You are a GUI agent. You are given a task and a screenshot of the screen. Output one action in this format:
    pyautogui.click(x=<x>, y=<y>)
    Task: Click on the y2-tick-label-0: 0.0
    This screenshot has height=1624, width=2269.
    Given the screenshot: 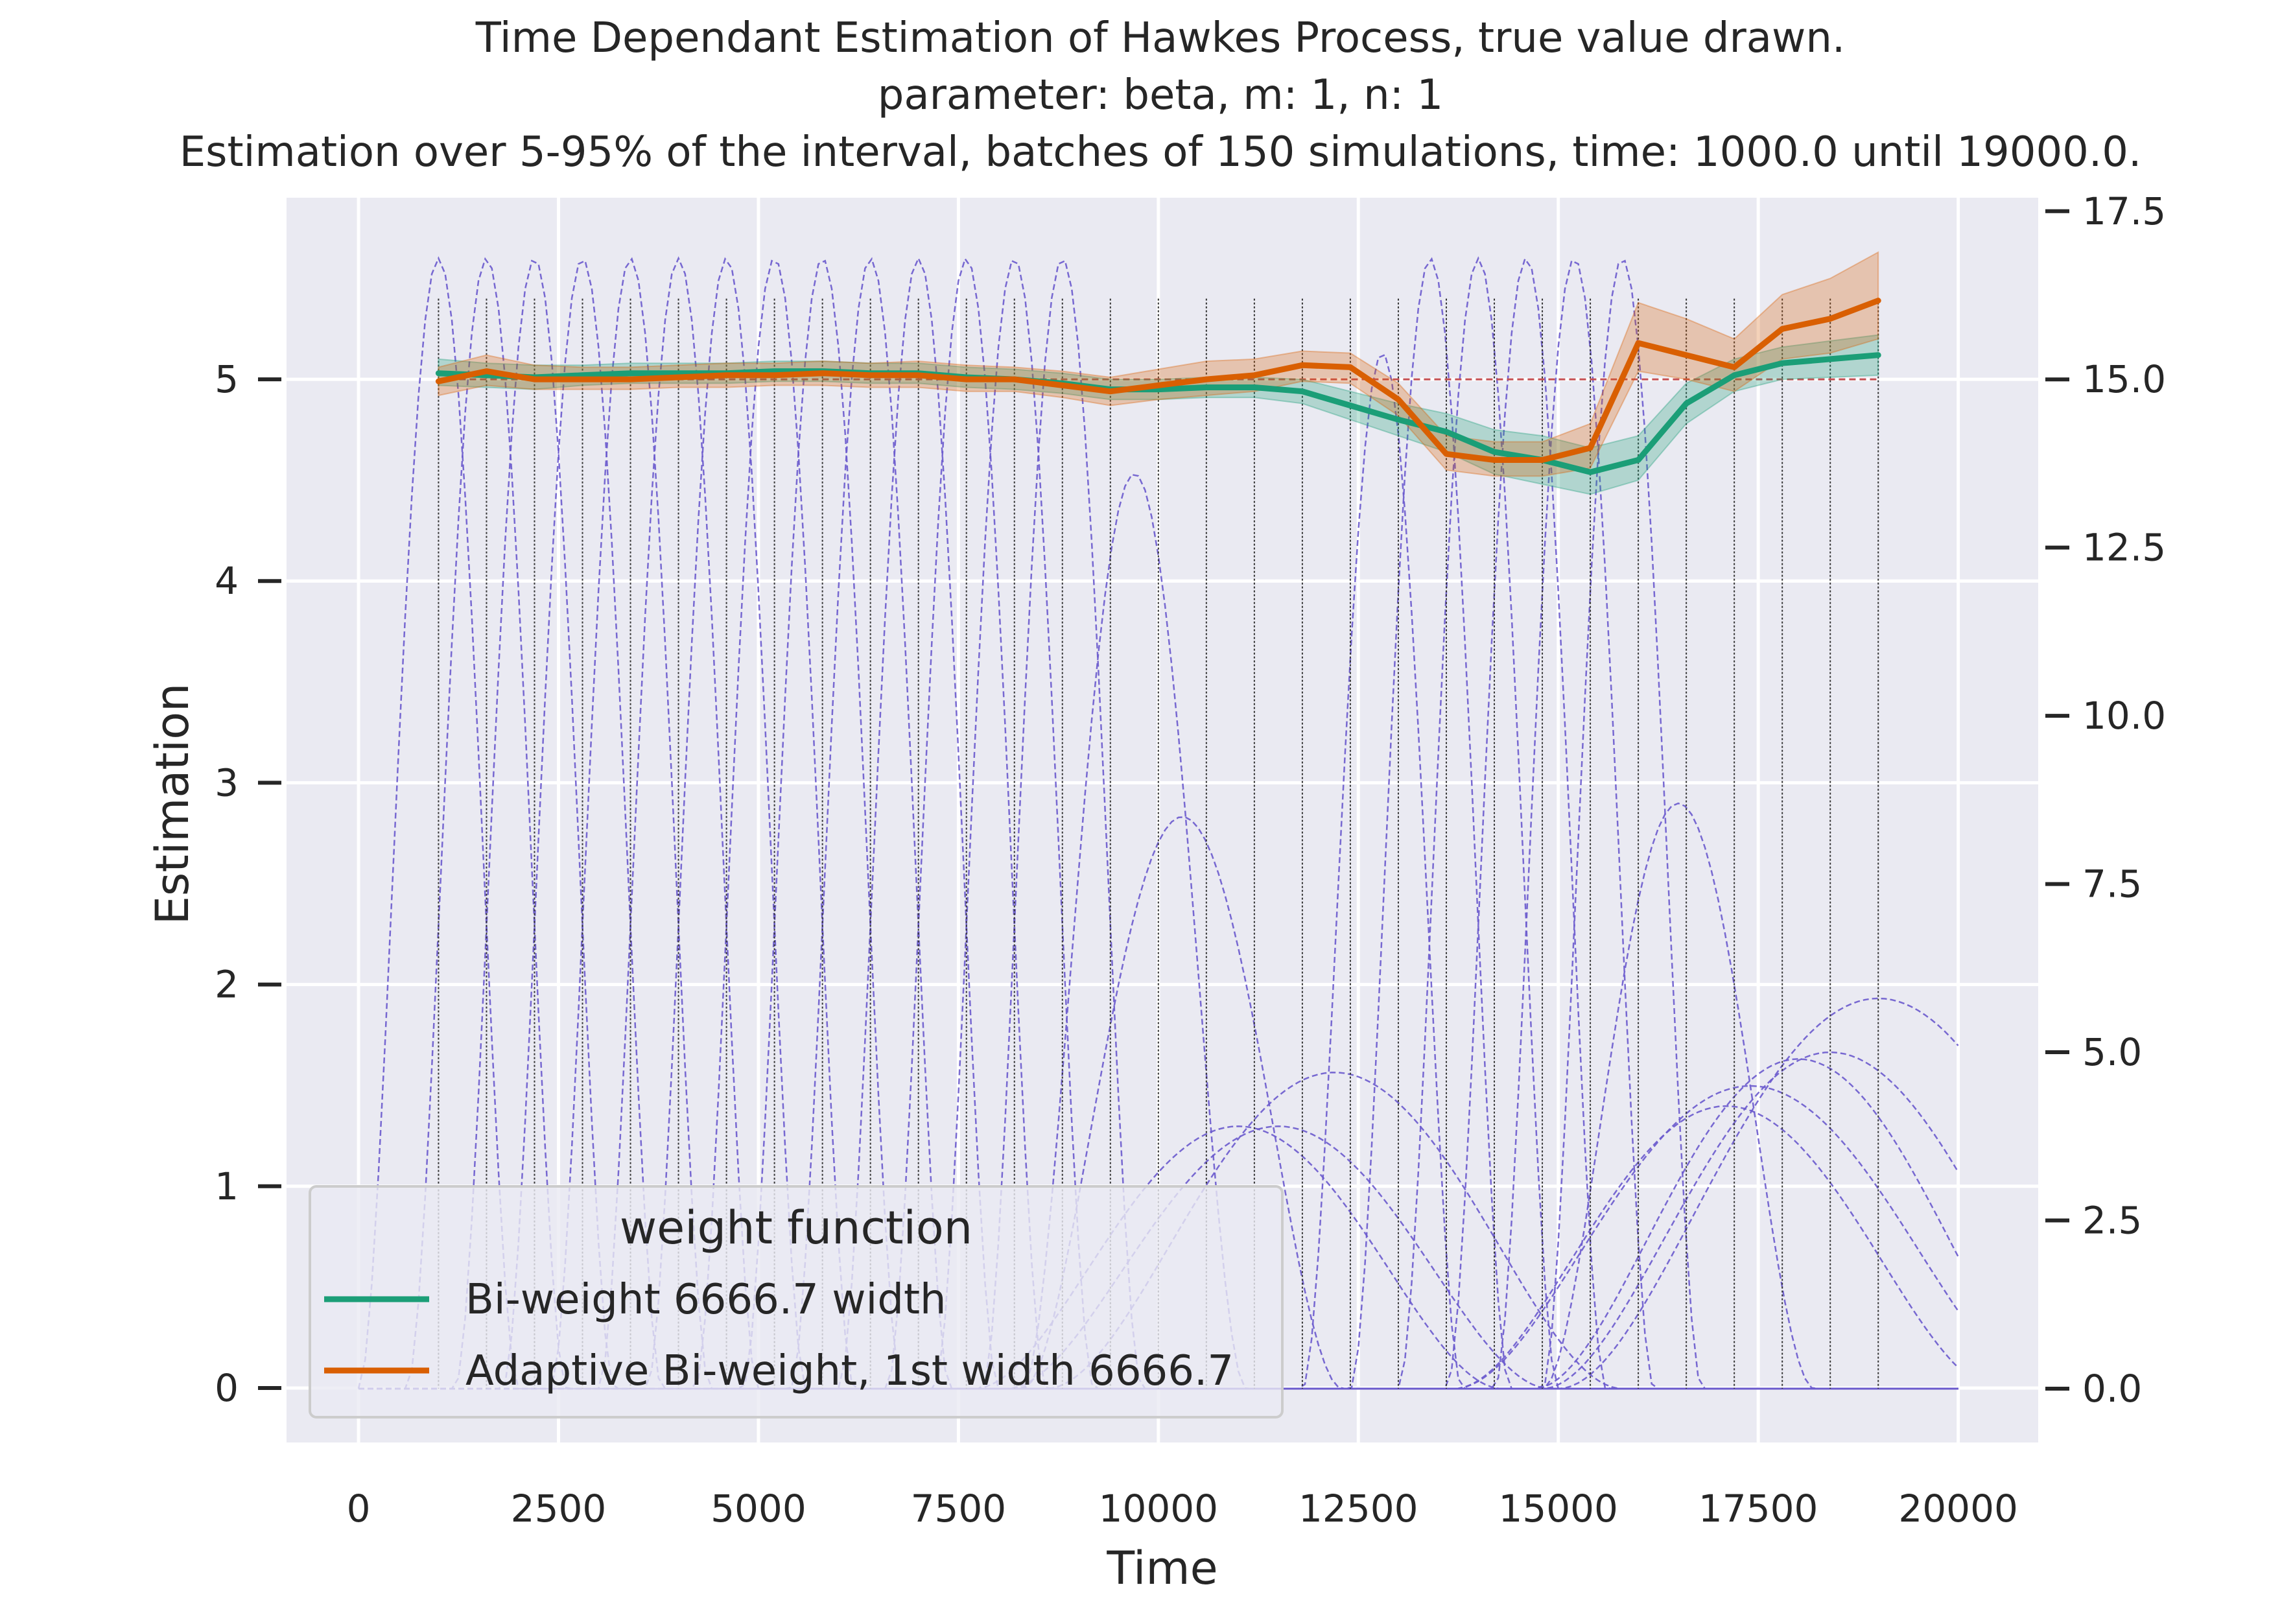 What is the action you would take?
    pyautogui.click(x=2112, y=1389)
    